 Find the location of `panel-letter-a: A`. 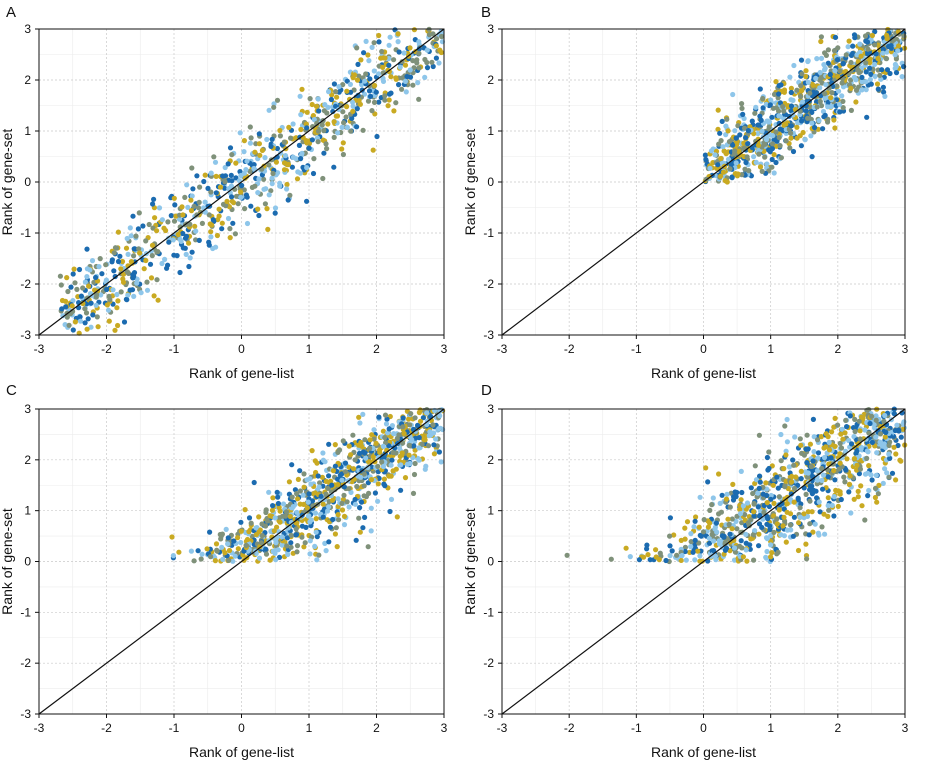

panel-letter-a: A is located at coordinates (11, 12).